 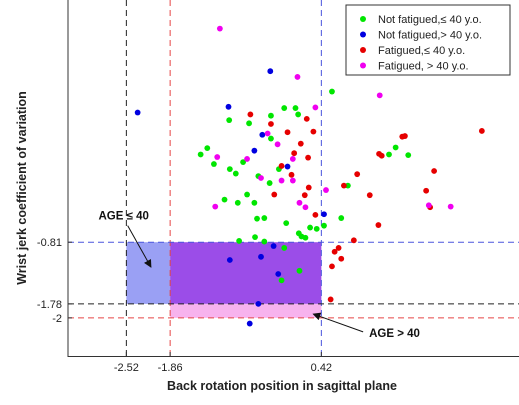 I want to click on y-tick-label: -1.78, so click(x=49, y=305).